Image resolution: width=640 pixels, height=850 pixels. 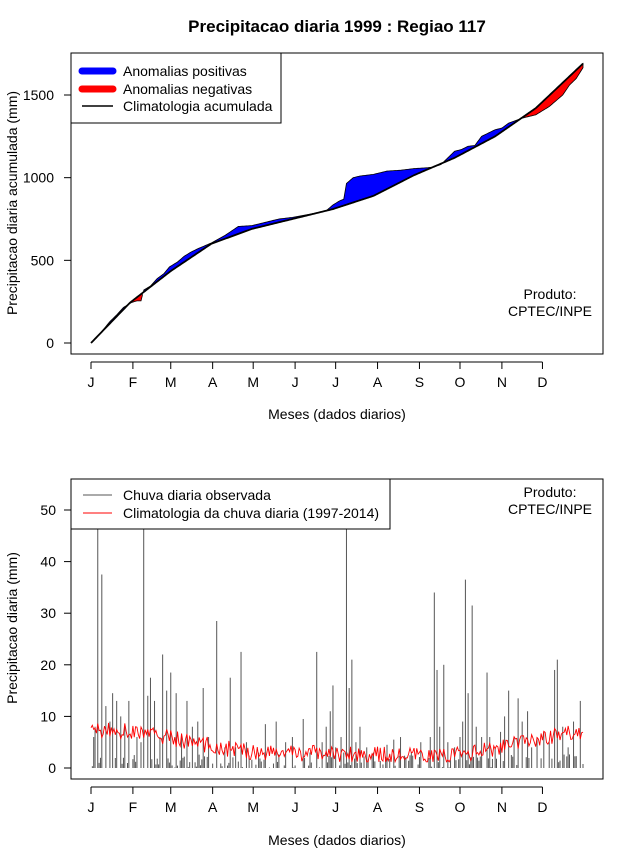 I want to click on bottom-y-tick-label: 40, so click(x=48, y=562).